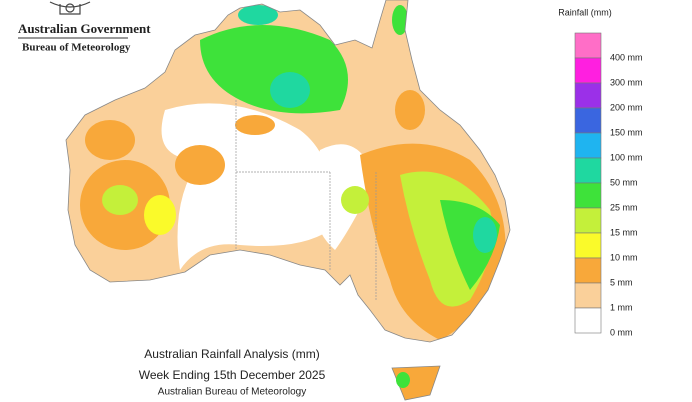 This screenshot has width=692, height=402. What do you see at coordinates (626, 82) in the screenshot?
I see `legend-label: 300 mm` at bounding box center [626, 82].